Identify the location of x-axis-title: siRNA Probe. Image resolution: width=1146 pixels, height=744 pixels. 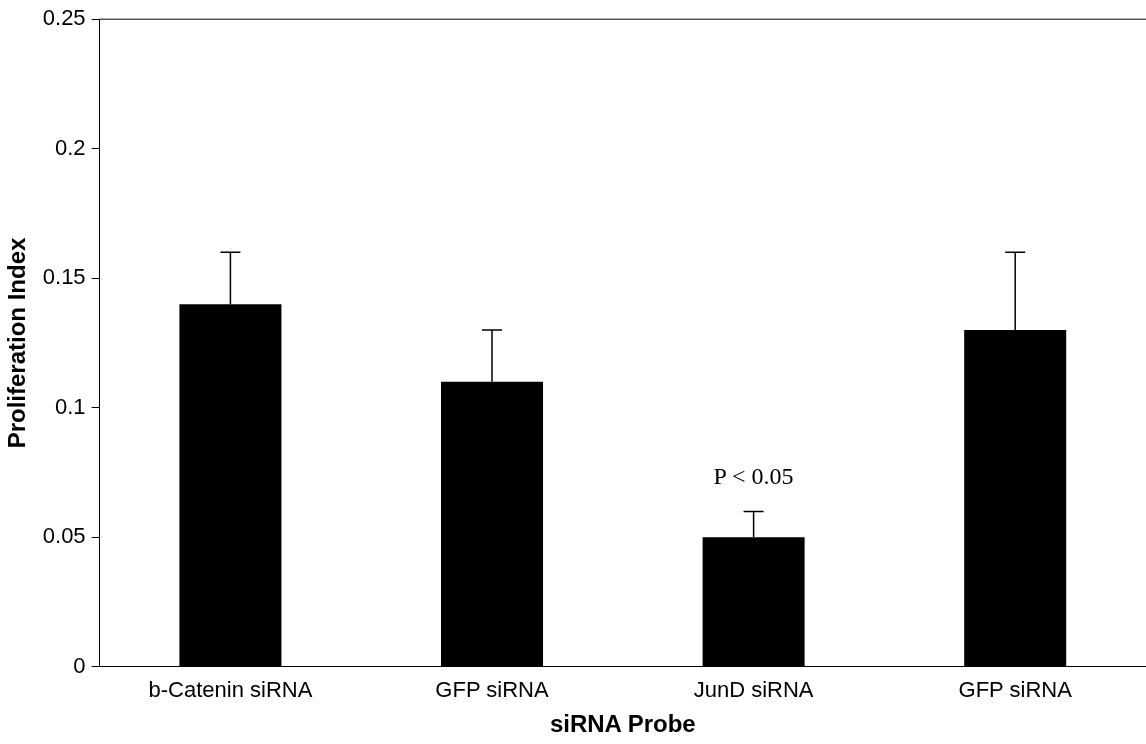
(622, 724).